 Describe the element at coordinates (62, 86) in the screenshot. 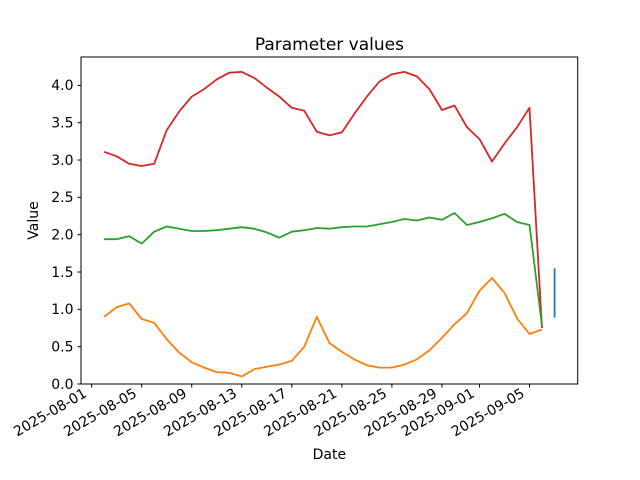

I see `y-tick-label: 4.0` at that location.